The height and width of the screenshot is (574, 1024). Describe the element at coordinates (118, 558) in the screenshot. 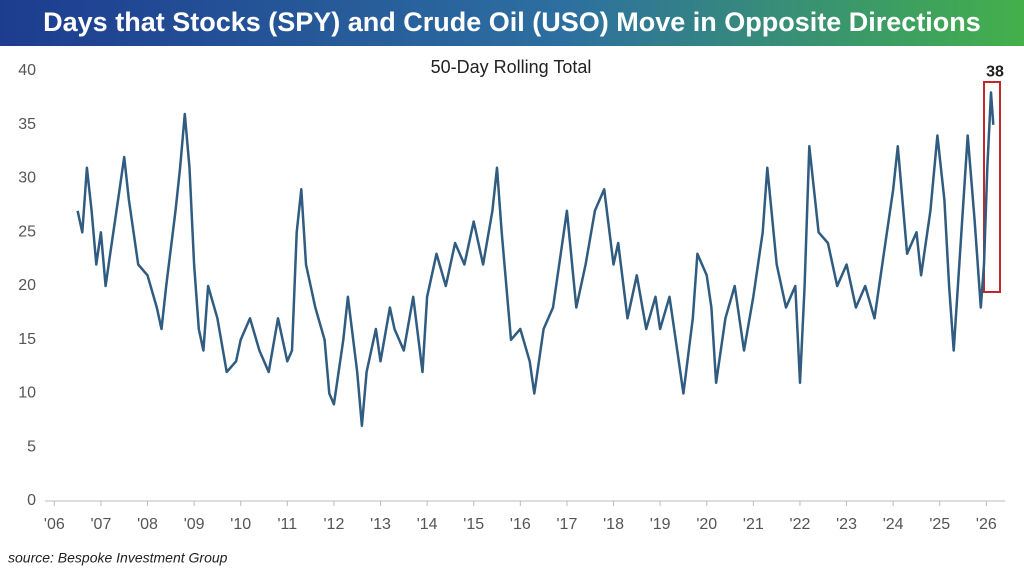

I see `source-note: source: Bespoke Investment Group` at that location.